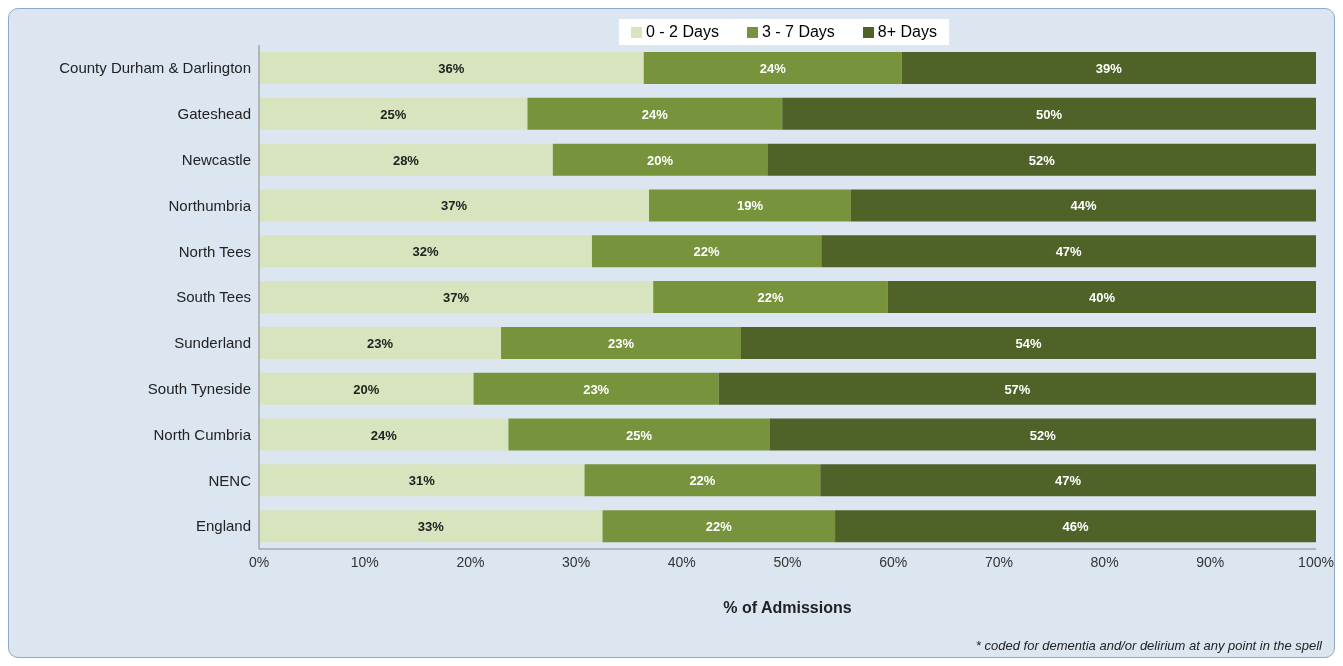 This screenshot has height=666, width=1343. What do you see at coordinates (155, 68) in the screenshot?
I see `y-tick-label: County Durham & Darlington` at bounding box center [155, 68].